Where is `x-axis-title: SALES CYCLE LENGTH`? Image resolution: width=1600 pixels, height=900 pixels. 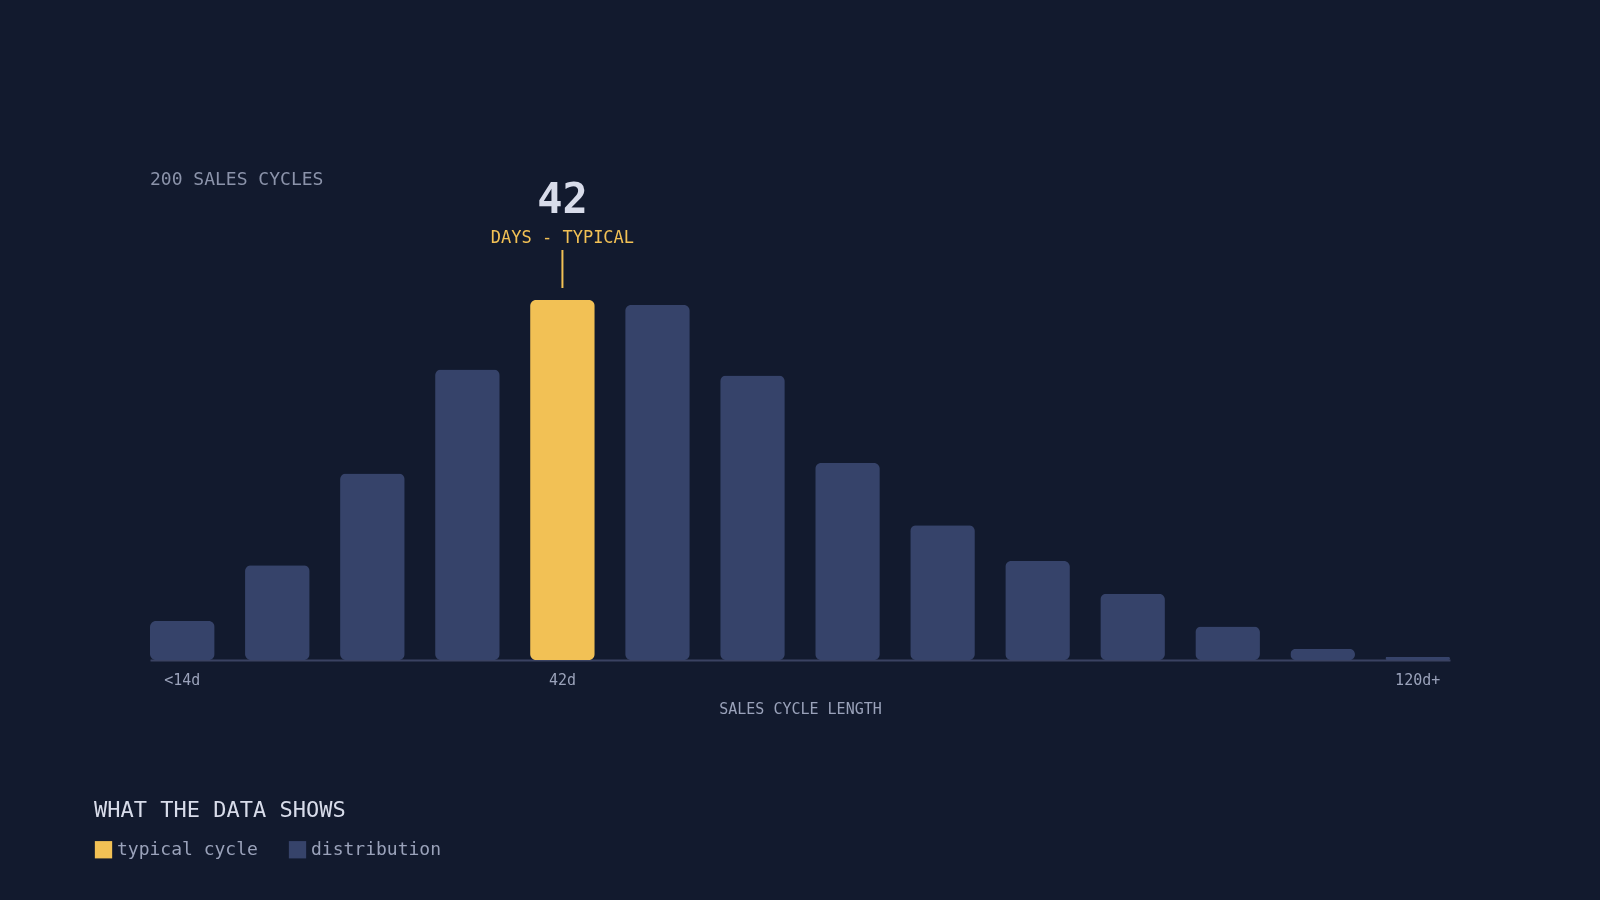 x-axis-title: SALES CYCLE LENGTH is located at coordinates (800, 708).